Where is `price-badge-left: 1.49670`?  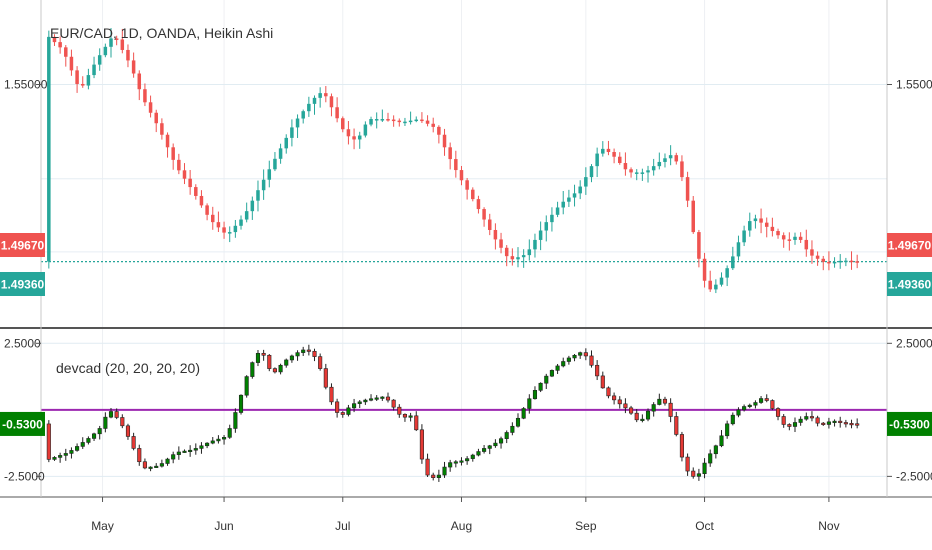 price-badge-left: 1.49670 is located at coordinates (22, 245).